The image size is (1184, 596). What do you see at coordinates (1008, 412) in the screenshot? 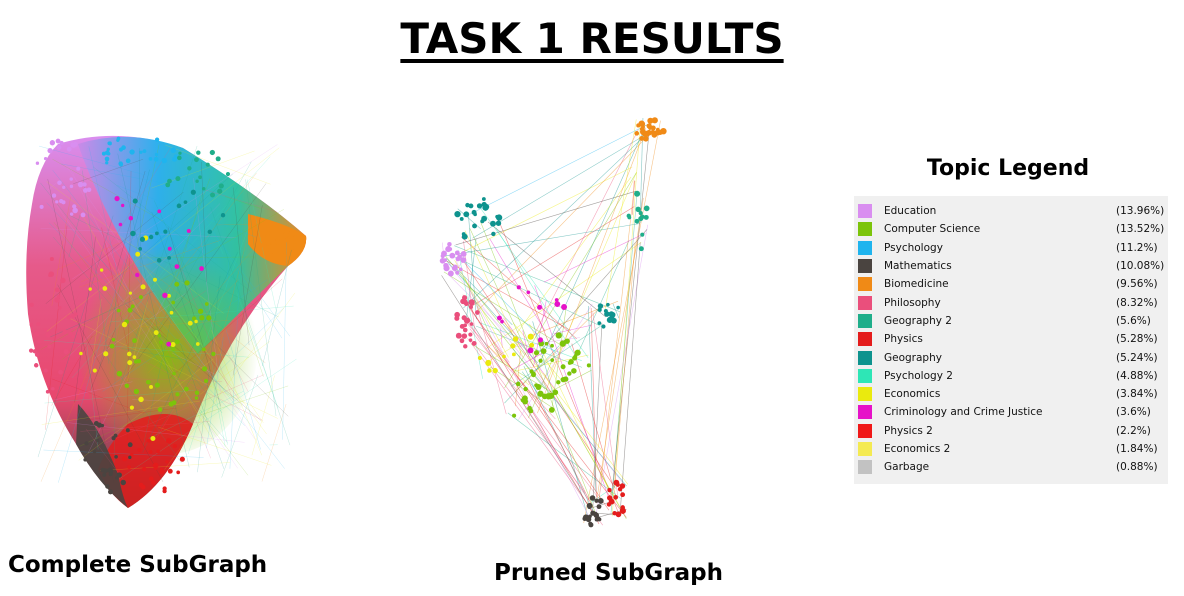
I see `legend-item: Criminology and Crime Justice (3.6%)` at bounding box center [1008, 412].